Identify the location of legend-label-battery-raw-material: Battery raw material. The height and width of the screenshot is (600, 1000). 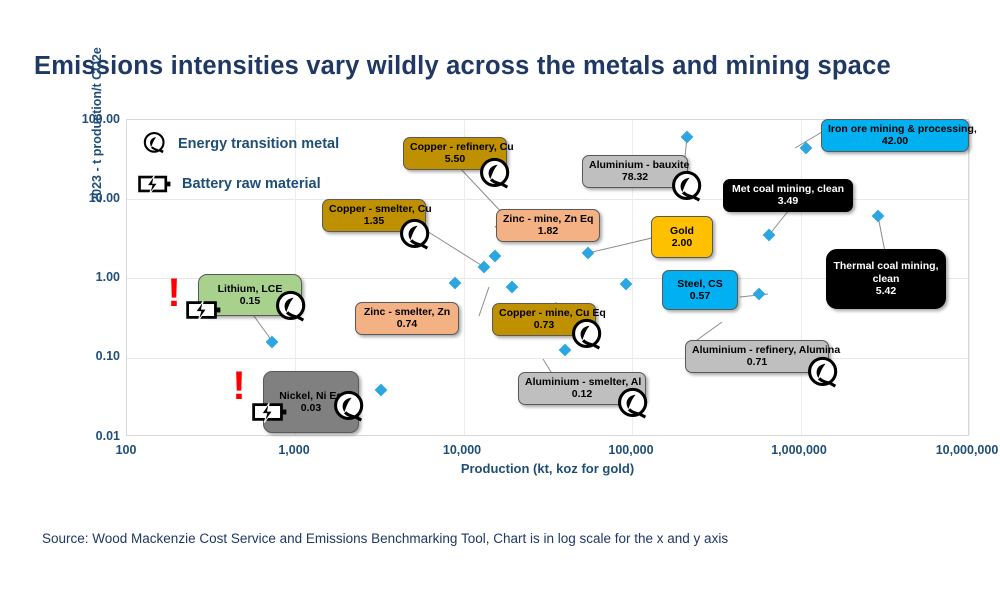
(251, 184).